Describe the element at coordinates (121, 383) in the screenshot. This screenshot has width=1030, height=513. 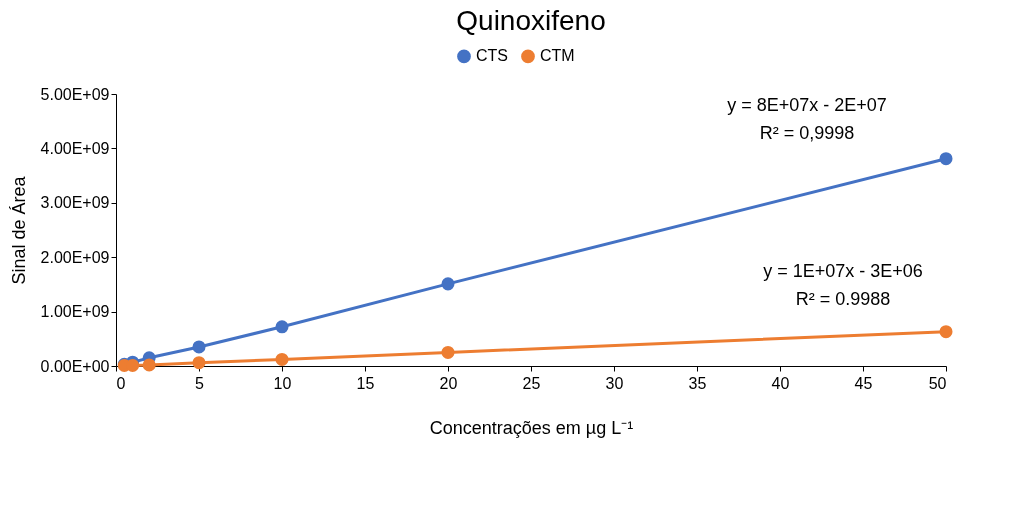
I see `x-tick-label: 0` at that location.